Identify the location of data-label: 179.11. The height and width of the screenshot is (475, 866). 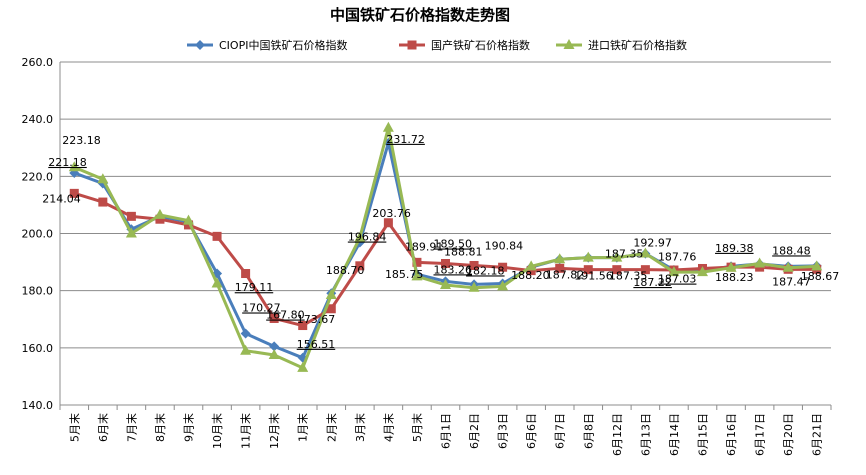
(254, 287).